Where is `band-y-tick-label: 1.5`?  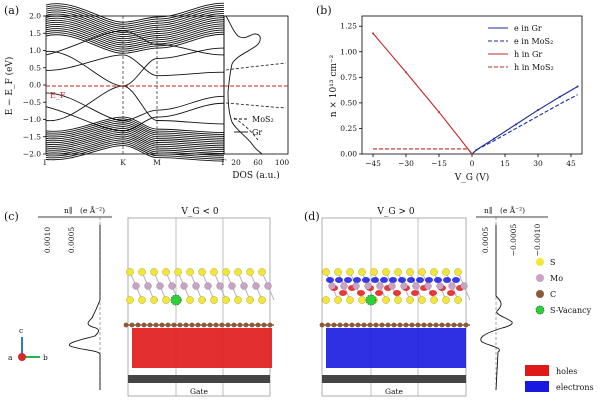
band-y-tick-label: 1.5 is located at coordinates (35, 33).